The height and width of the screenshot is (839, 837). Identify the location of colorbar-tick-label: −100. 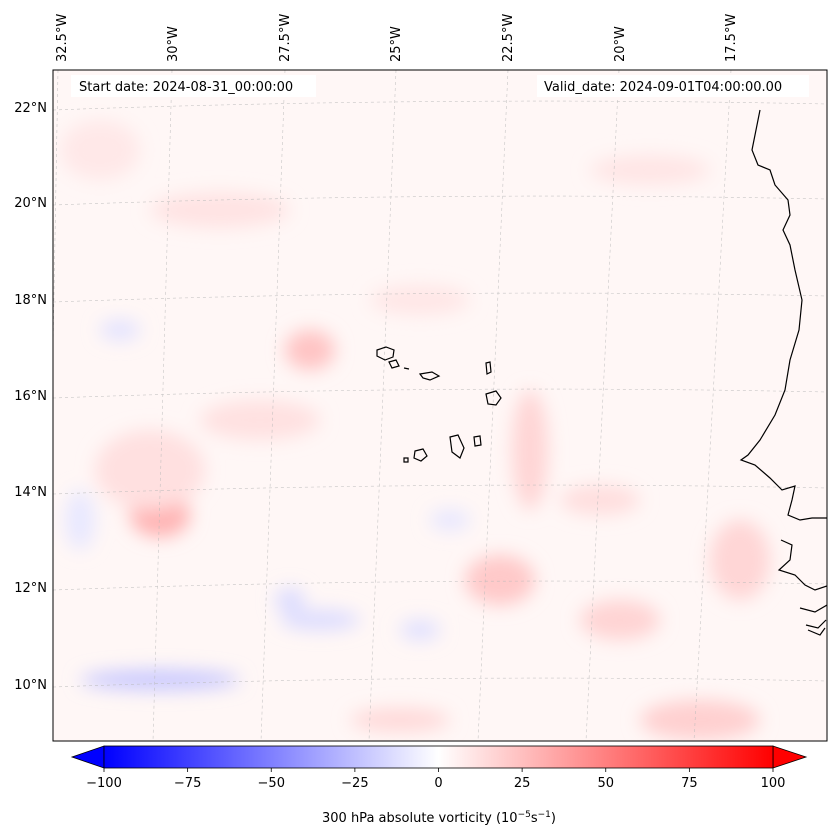
(104, 783).